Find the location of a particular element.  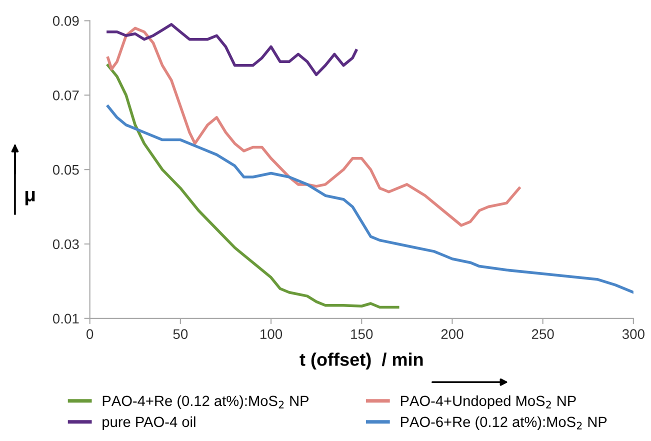

legend-label: PAO-4+Re (0.12 at%):MoS$_{2}$ NP is located at coordinates (205, 402).